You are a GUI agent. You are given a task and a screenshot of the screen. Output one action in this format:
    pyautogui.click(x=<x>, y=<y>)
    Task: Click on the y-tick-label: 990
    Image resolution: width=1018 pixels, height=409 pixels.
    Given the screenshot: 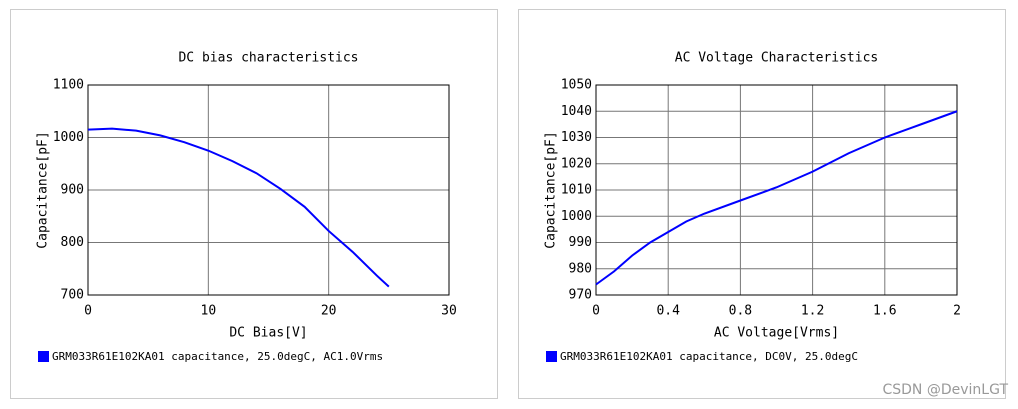 What is the action you would take?
    pyautogui.click(x=580, y=242)
    